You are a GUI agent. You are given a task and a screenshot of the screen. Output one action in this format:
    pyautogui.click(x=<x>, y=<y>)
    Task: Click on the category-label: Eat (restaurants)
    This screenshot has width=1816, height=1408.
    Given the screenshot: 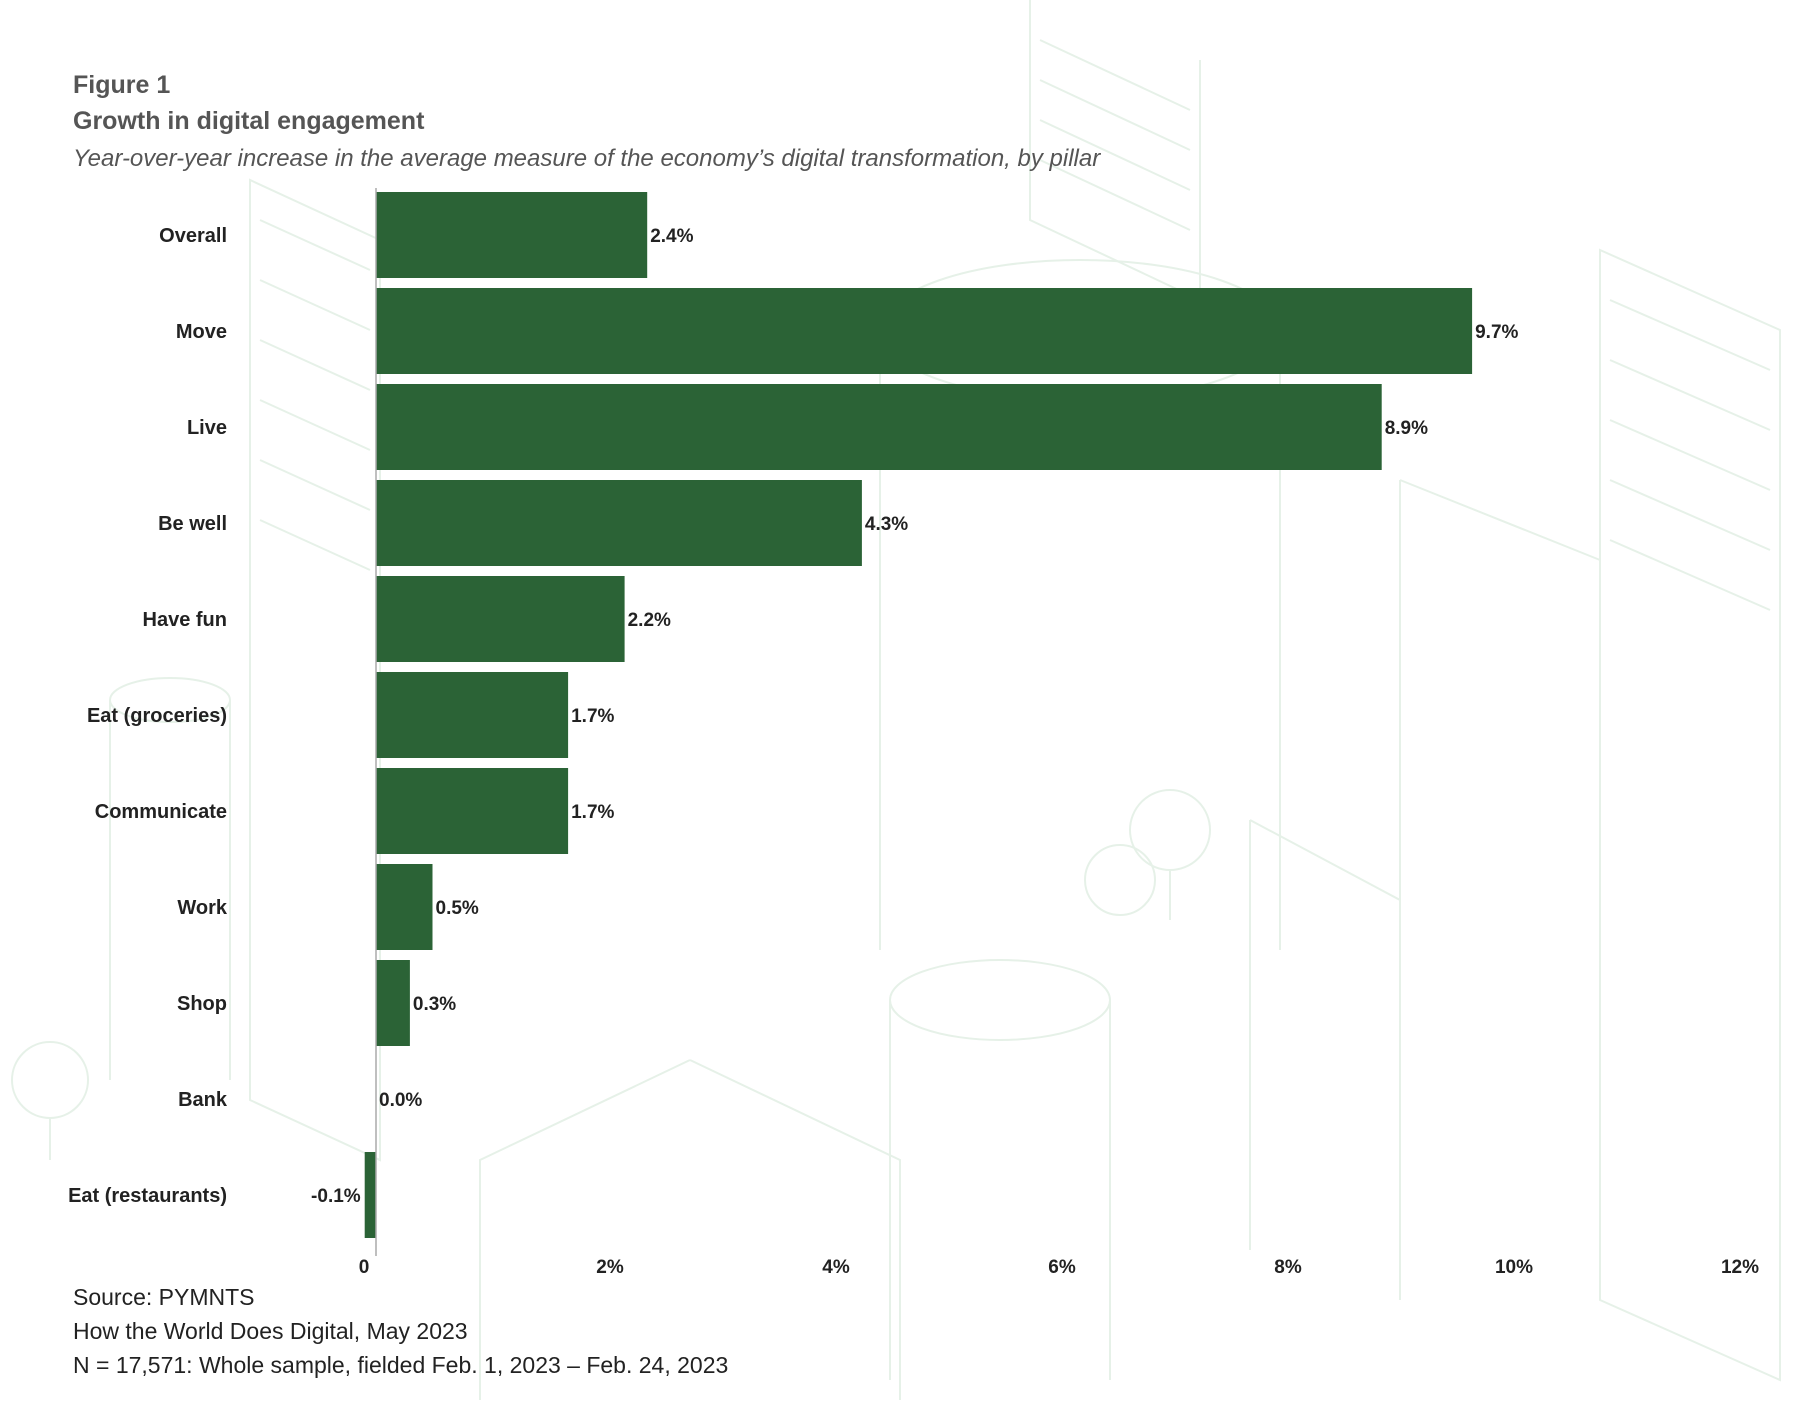 What is the action you would take?
    pyautogui.click(x=147, y=1196)
    